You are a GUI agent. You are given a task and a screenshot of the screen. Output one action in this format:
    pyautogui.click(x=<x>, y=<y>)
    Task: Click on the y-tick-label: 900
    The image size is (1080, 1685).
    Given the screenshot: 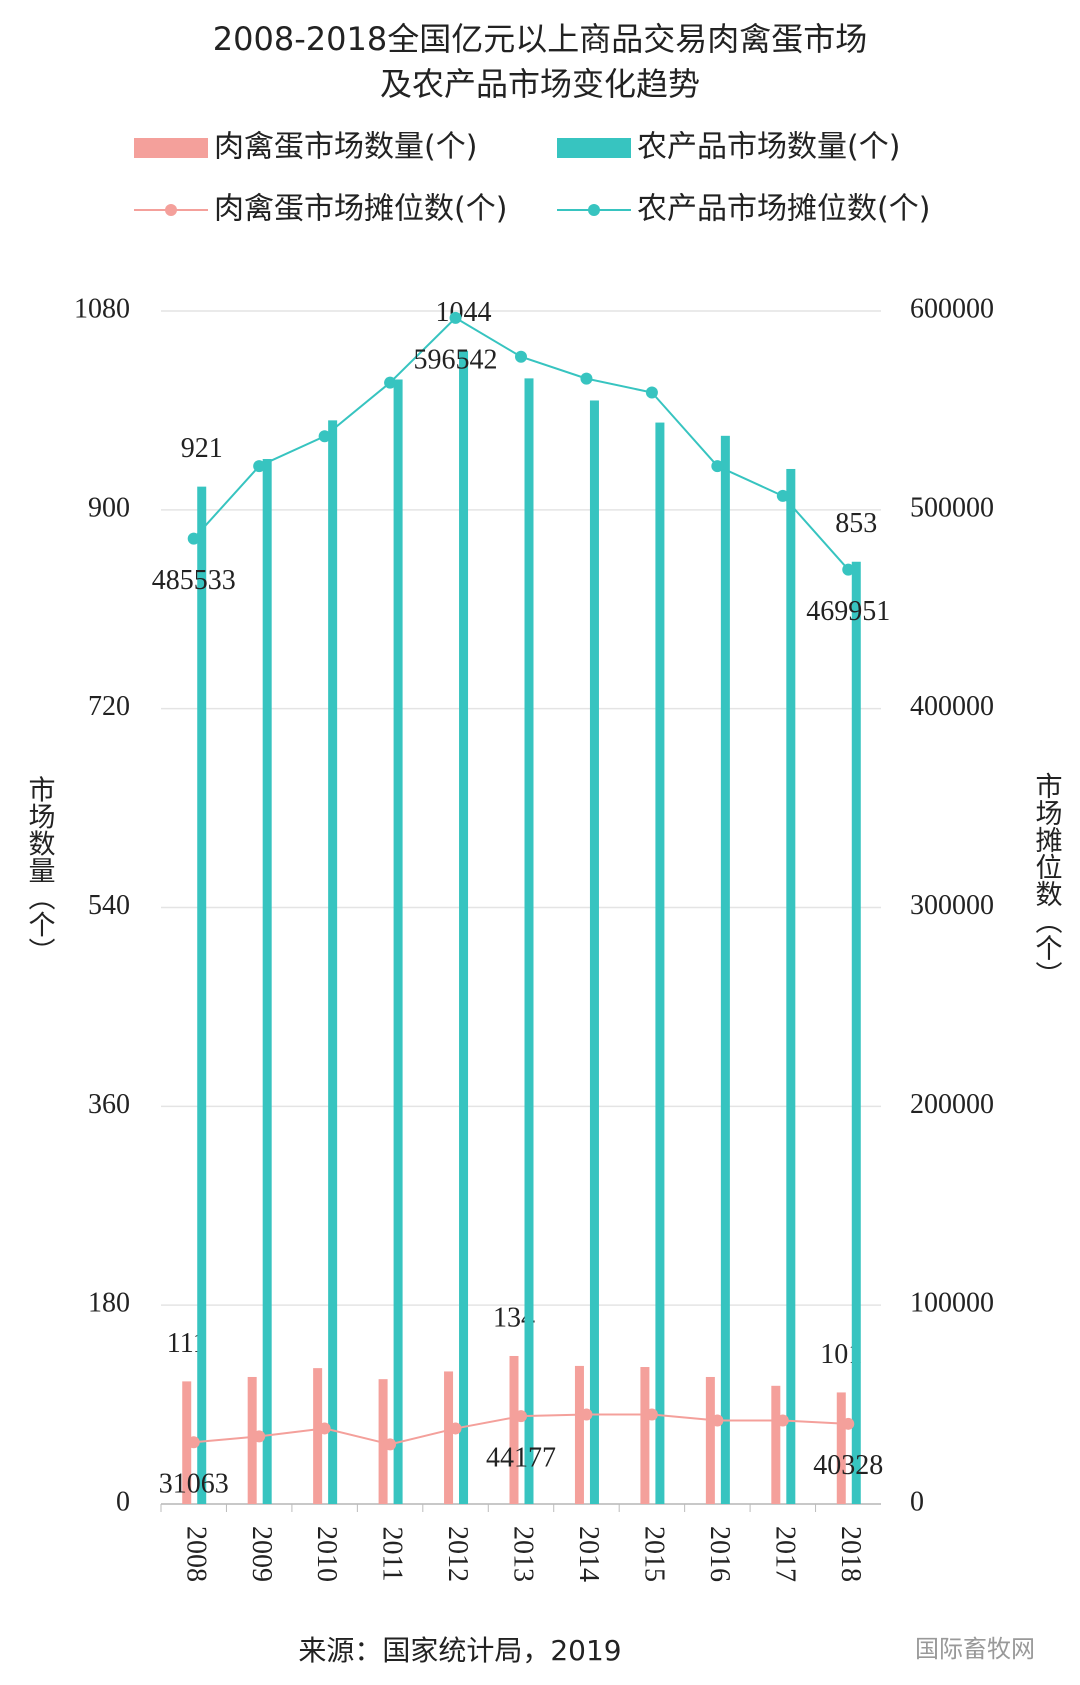 What is the action you would take?
    pyautogui.click(x=109, y=507)
    